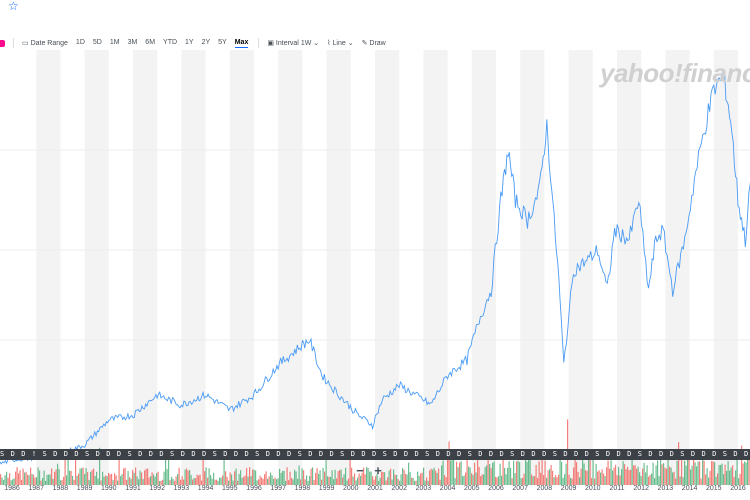  What do you see at coordinates (132, 42) in the screenshot?
I see `range-3m: 3M` at bounding box center [132, 42].